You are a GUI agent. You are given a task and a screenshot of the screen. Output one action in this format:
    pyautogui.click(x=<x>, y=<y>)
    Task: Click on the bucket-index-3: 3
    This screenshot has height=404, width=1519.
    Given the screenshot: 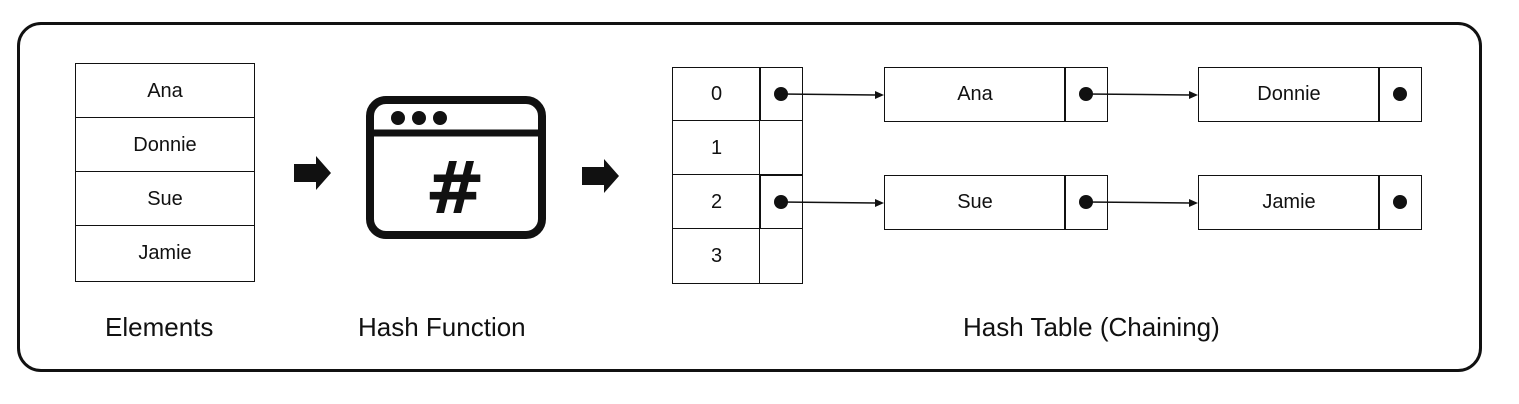 What is the action you would take?
    pyautogui.click(x=716, y=256)
    